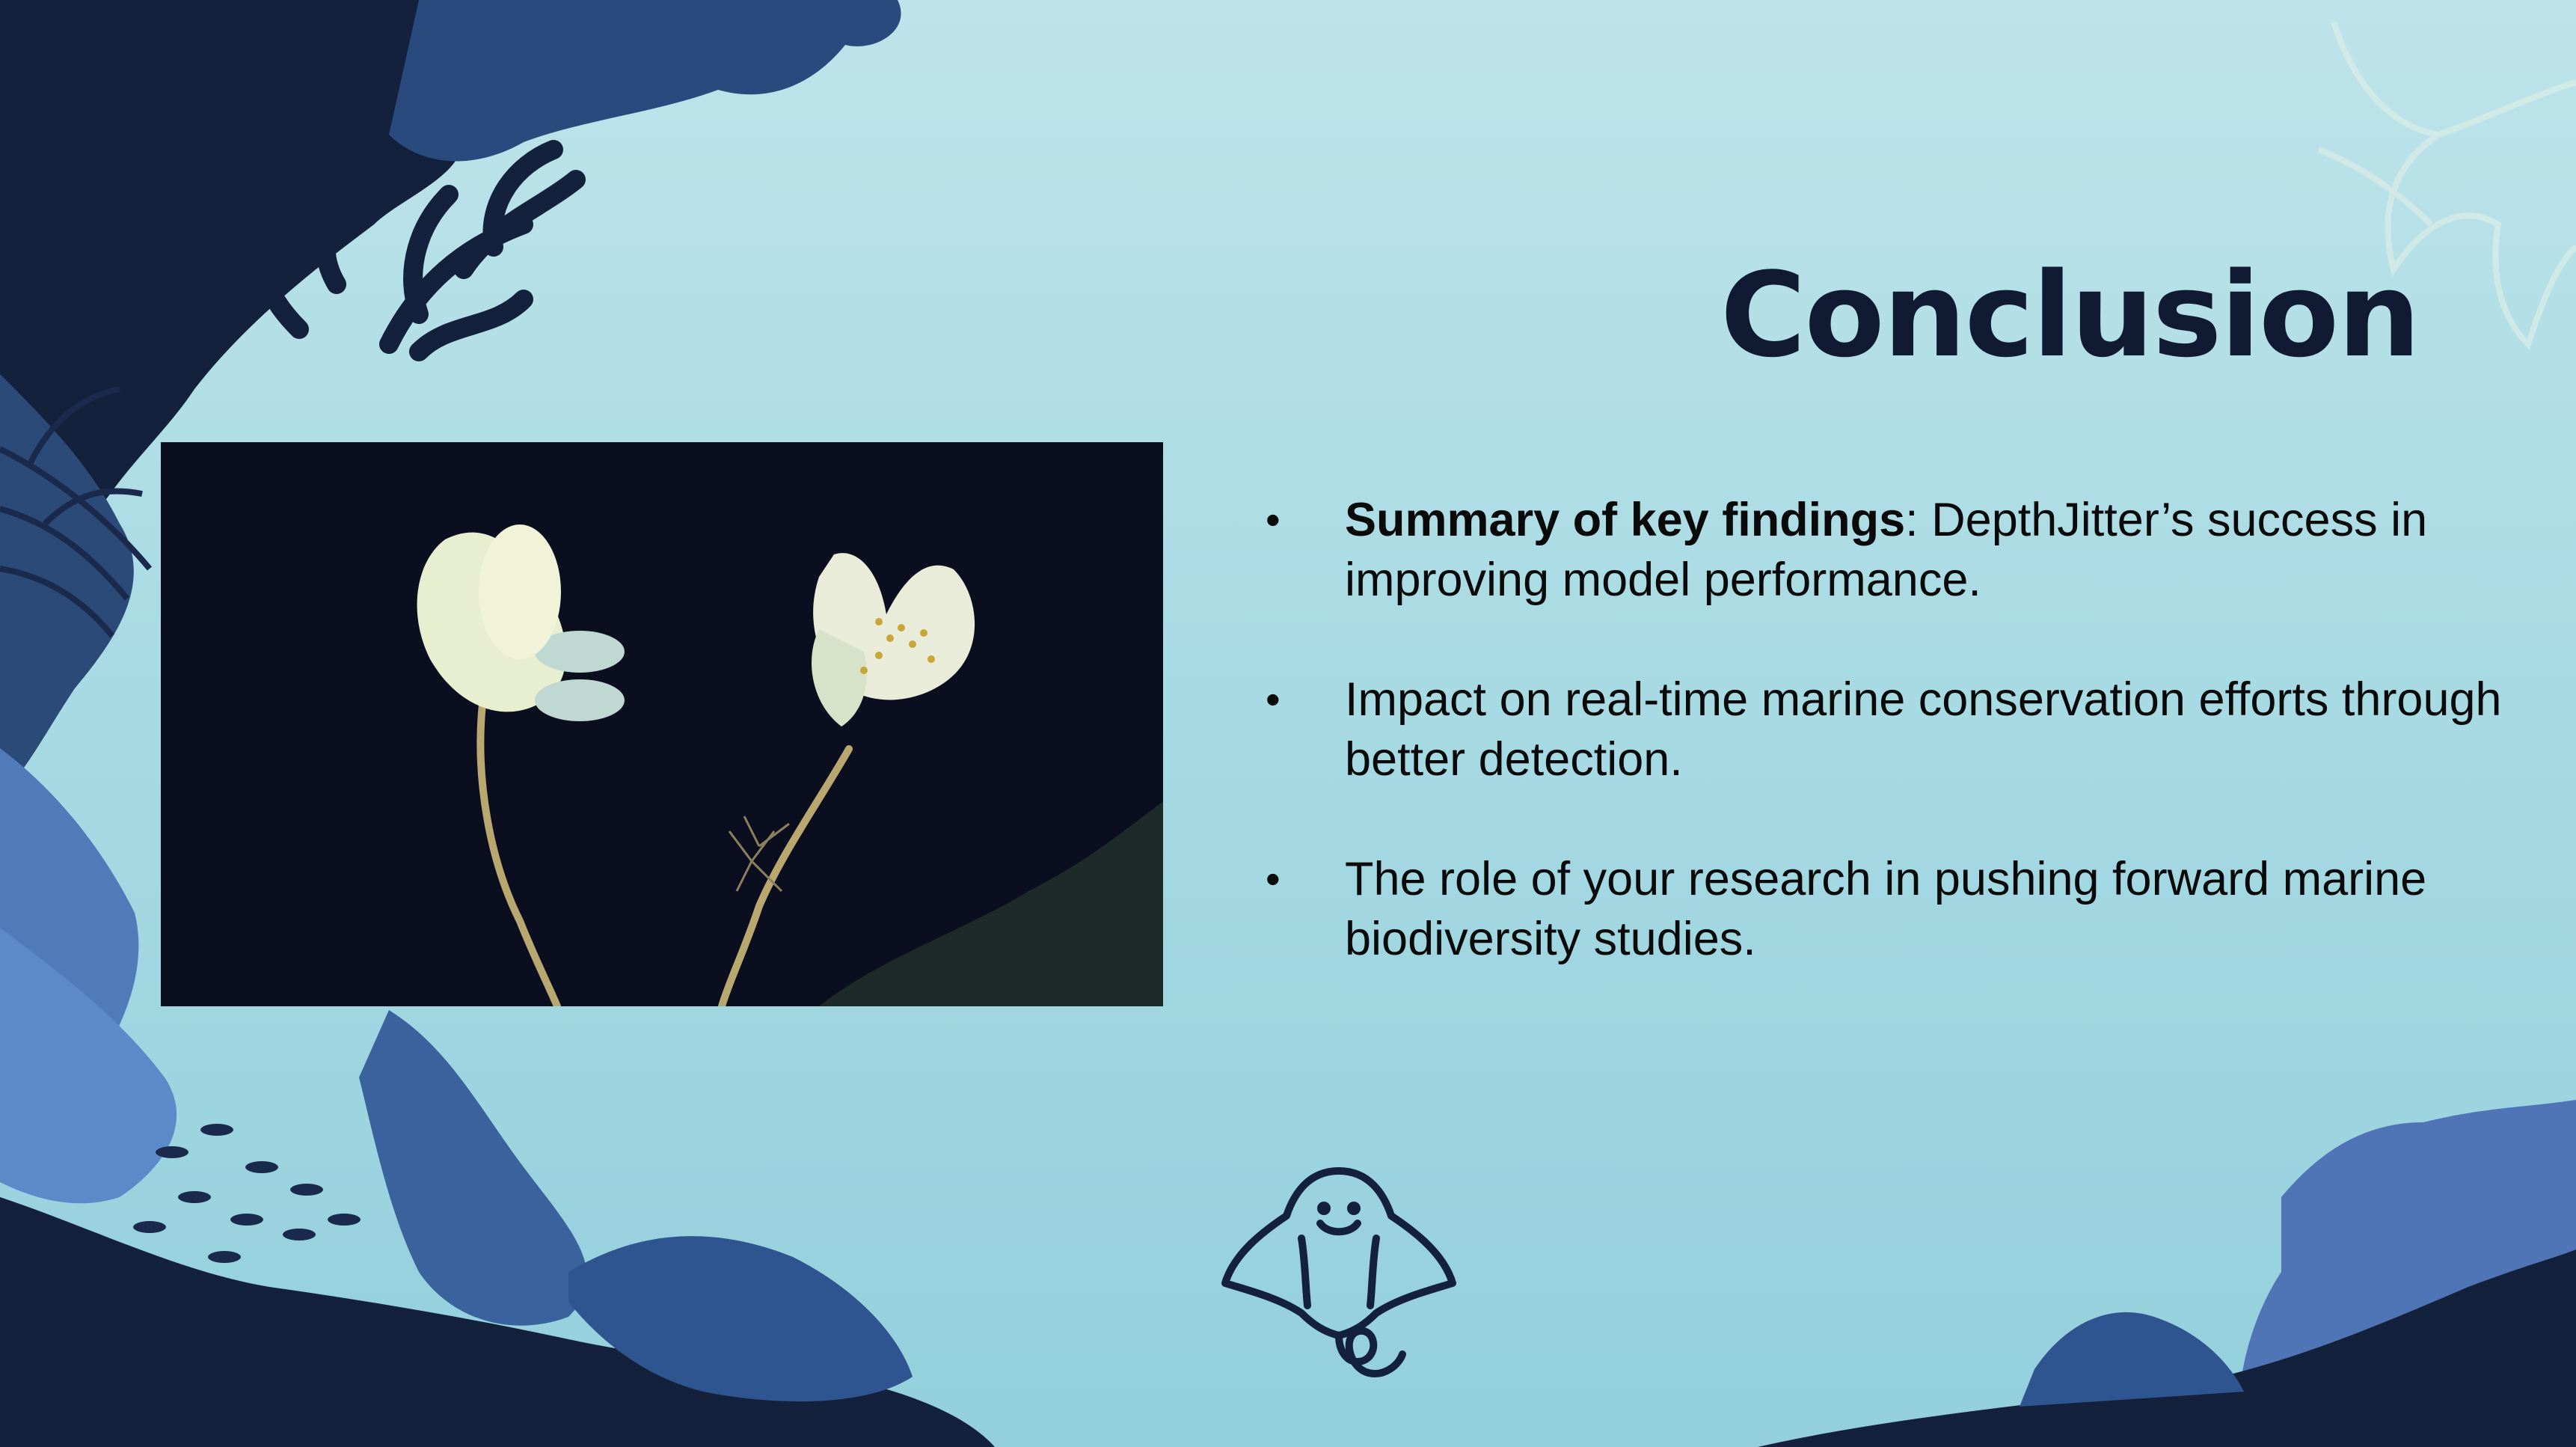 The width and height of the screenshot is (2576, 1447). I want to click on branch-coral, so click(420, 251).